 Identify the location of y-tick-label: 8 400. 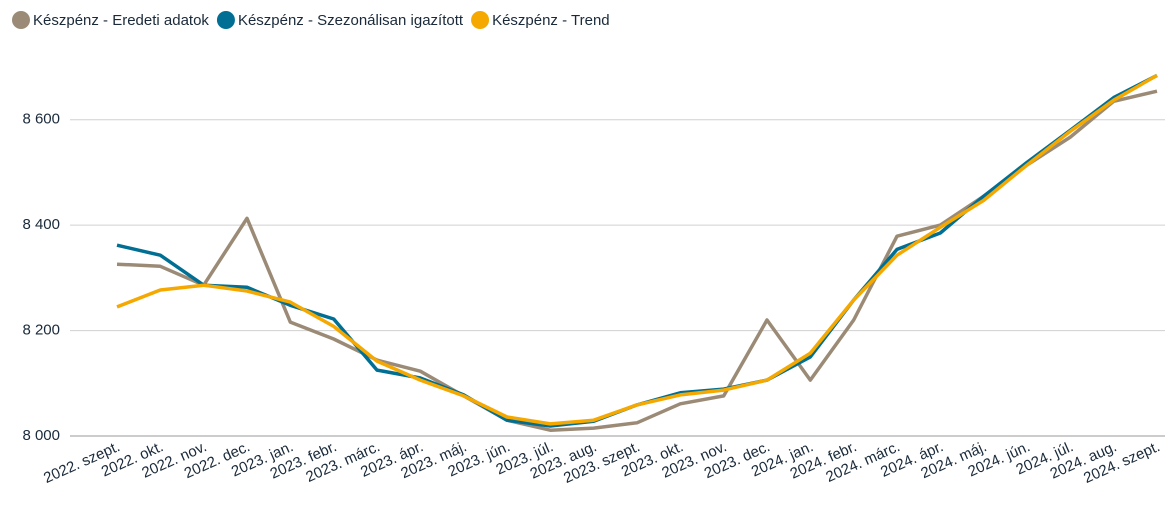
(41, 224).